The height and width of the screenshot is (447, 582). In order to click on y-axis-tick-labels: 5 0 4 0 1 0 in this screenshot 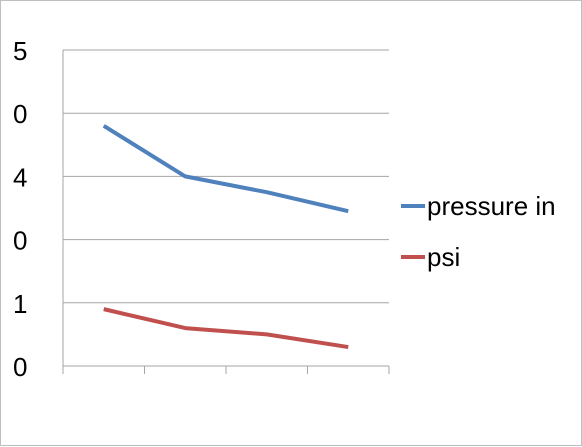, I will do `click(20, 209)`.